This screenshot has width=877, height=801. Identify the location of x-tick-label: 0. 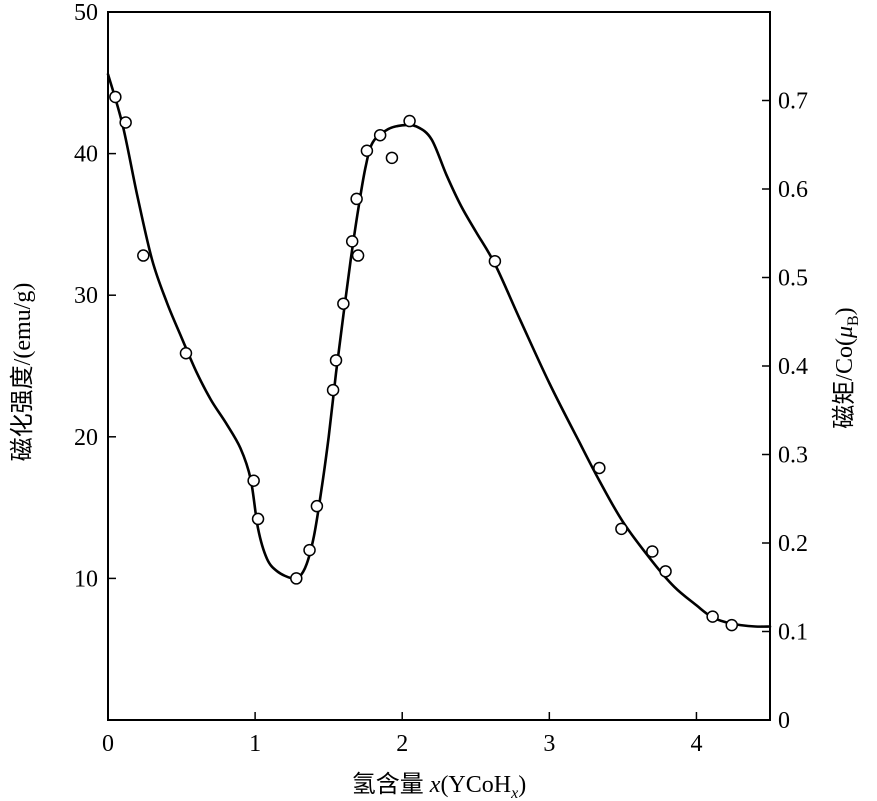
(108, 744).